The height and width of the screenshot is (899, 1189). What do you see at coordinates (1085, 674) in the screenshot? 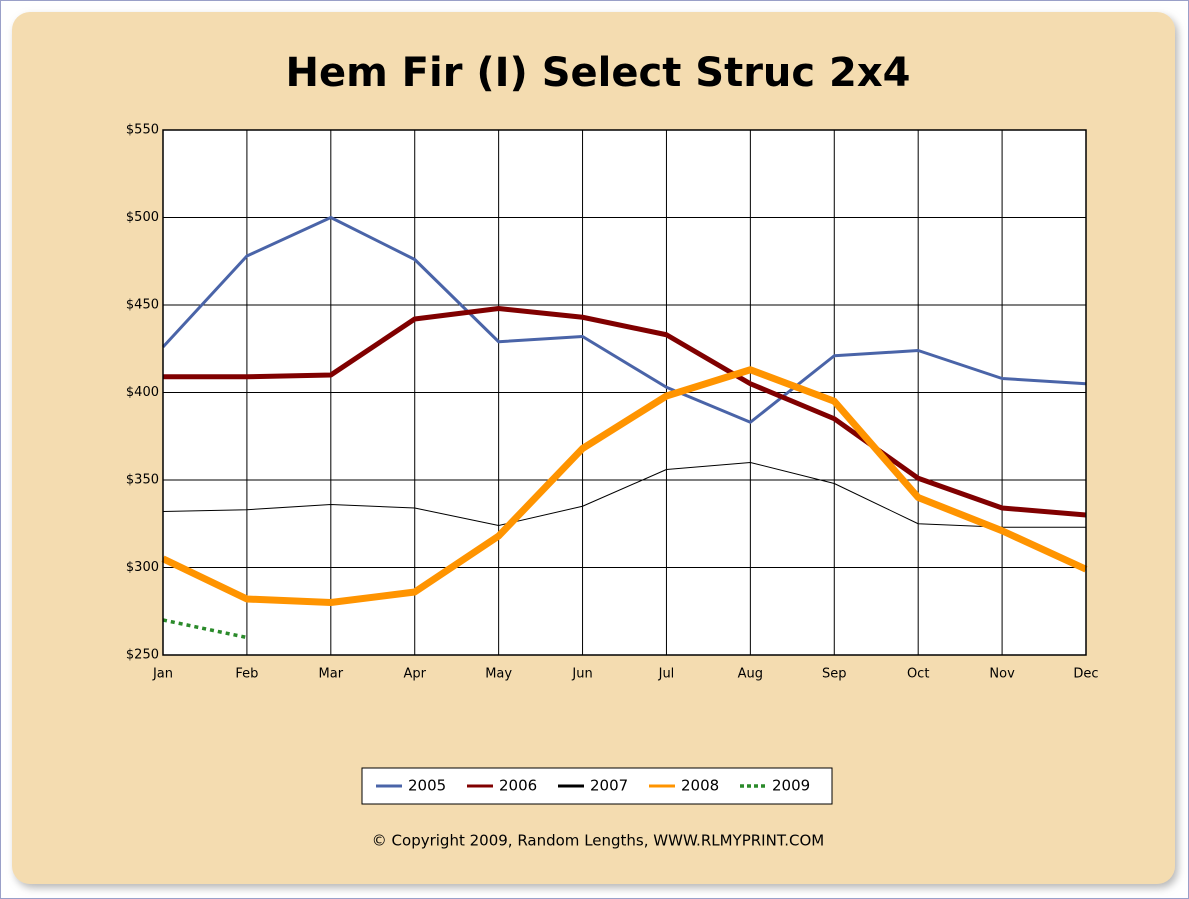
I see `x-tick-label: Dec` at bounding box center [1085, 674].